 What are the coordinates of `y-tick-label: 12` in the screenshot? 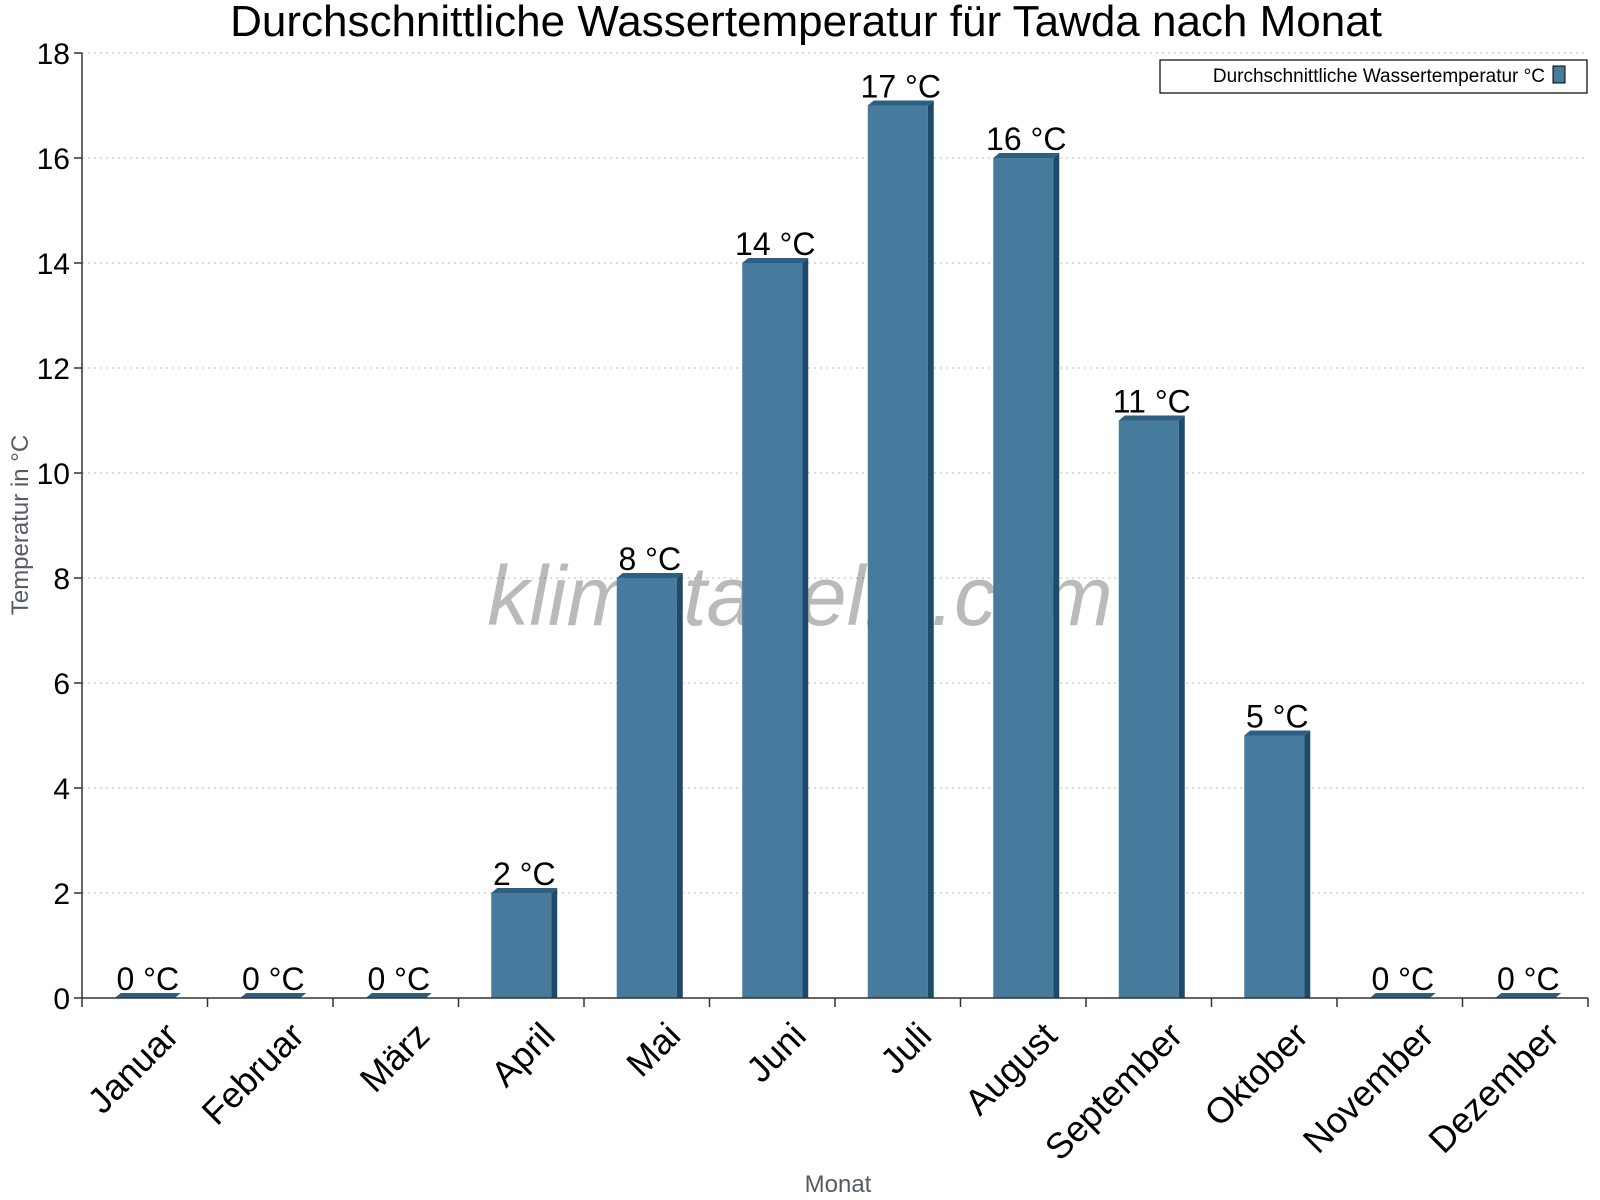 It's located at (53, 369).